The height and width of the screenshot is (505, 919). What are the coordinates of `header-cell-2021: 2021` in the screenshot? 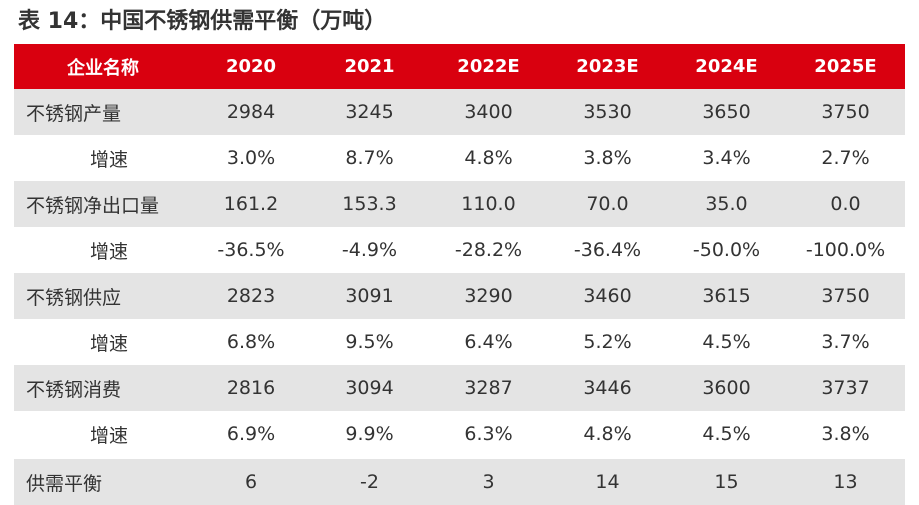 It's located at (369, 66).